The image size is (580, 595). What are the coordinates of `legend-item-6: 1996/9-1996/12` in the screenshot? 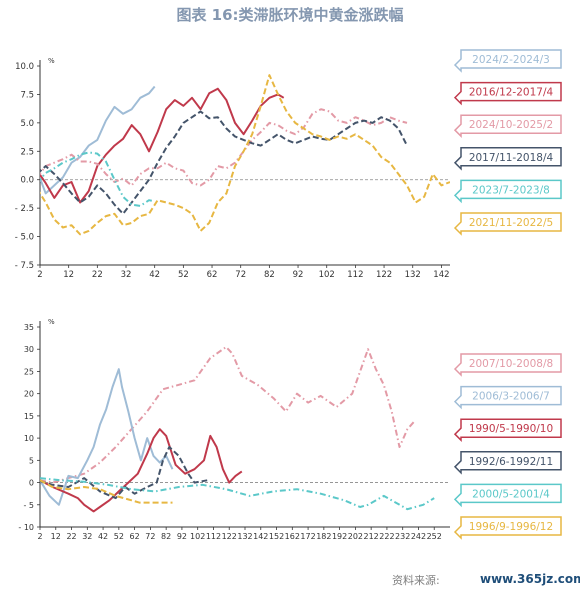 It's located at (507, 528).